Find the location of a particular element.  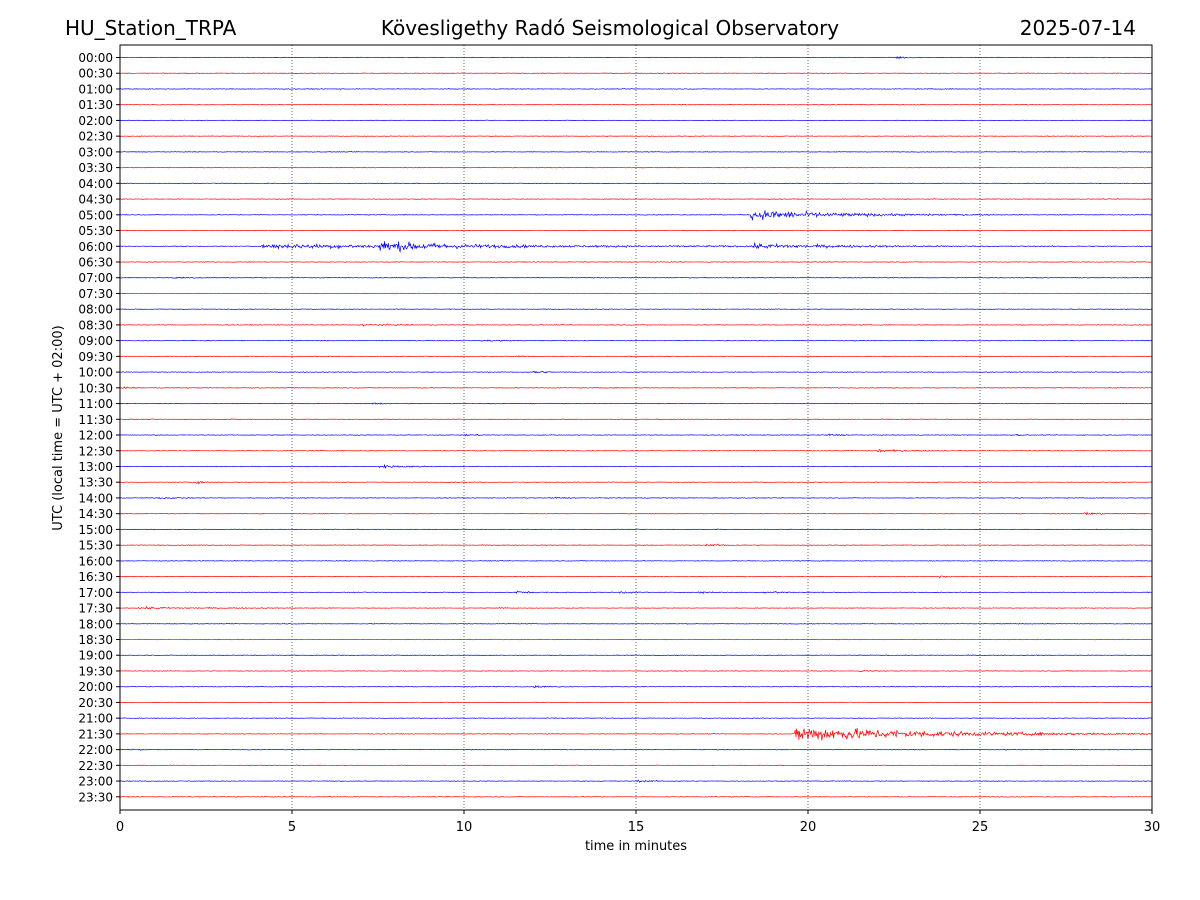

trace-1900 is located at coordinates (636, 655).